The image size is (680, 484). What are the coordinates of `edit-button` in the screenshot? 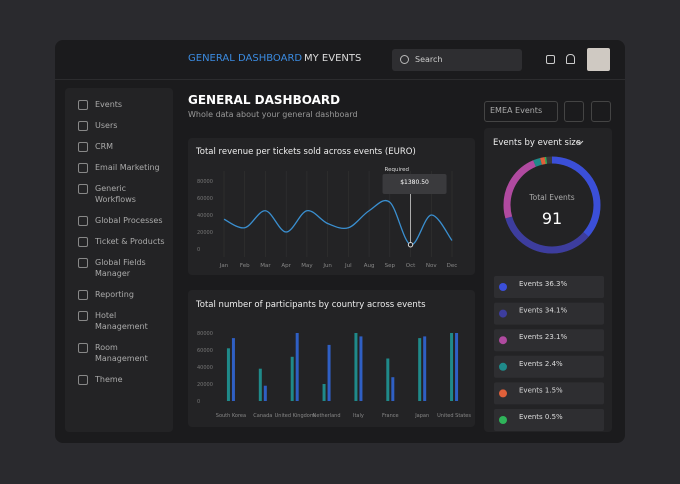 It's located at (574, 111).